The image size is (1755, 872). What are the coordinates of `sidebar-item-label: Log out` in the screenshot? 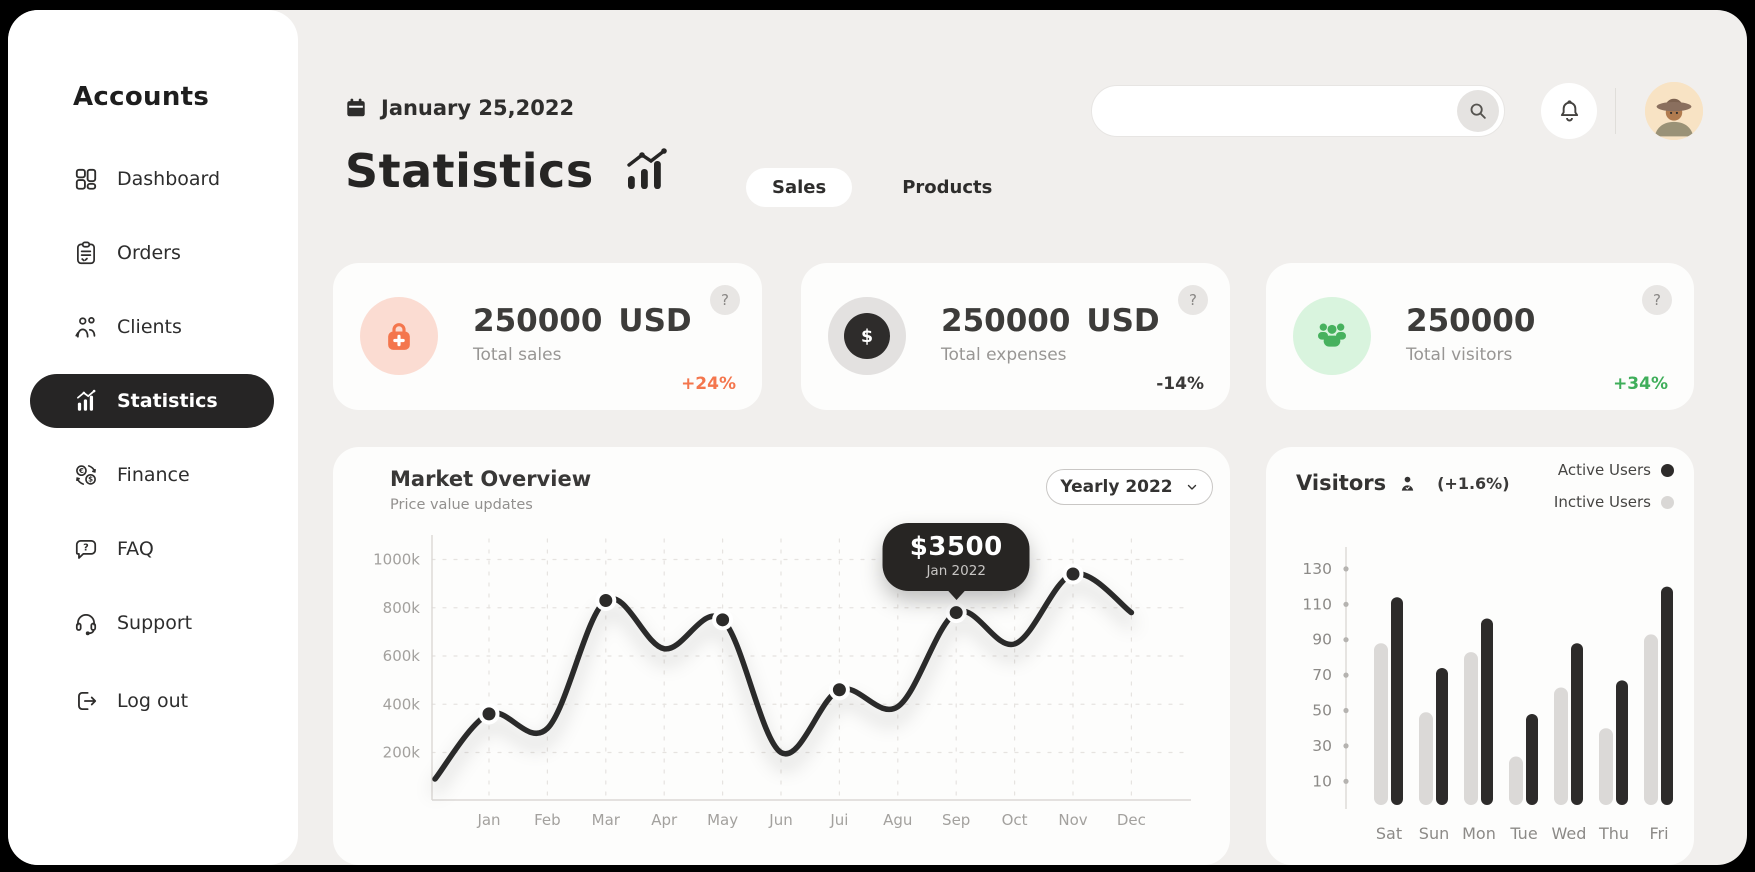 It's located at (153, 701).